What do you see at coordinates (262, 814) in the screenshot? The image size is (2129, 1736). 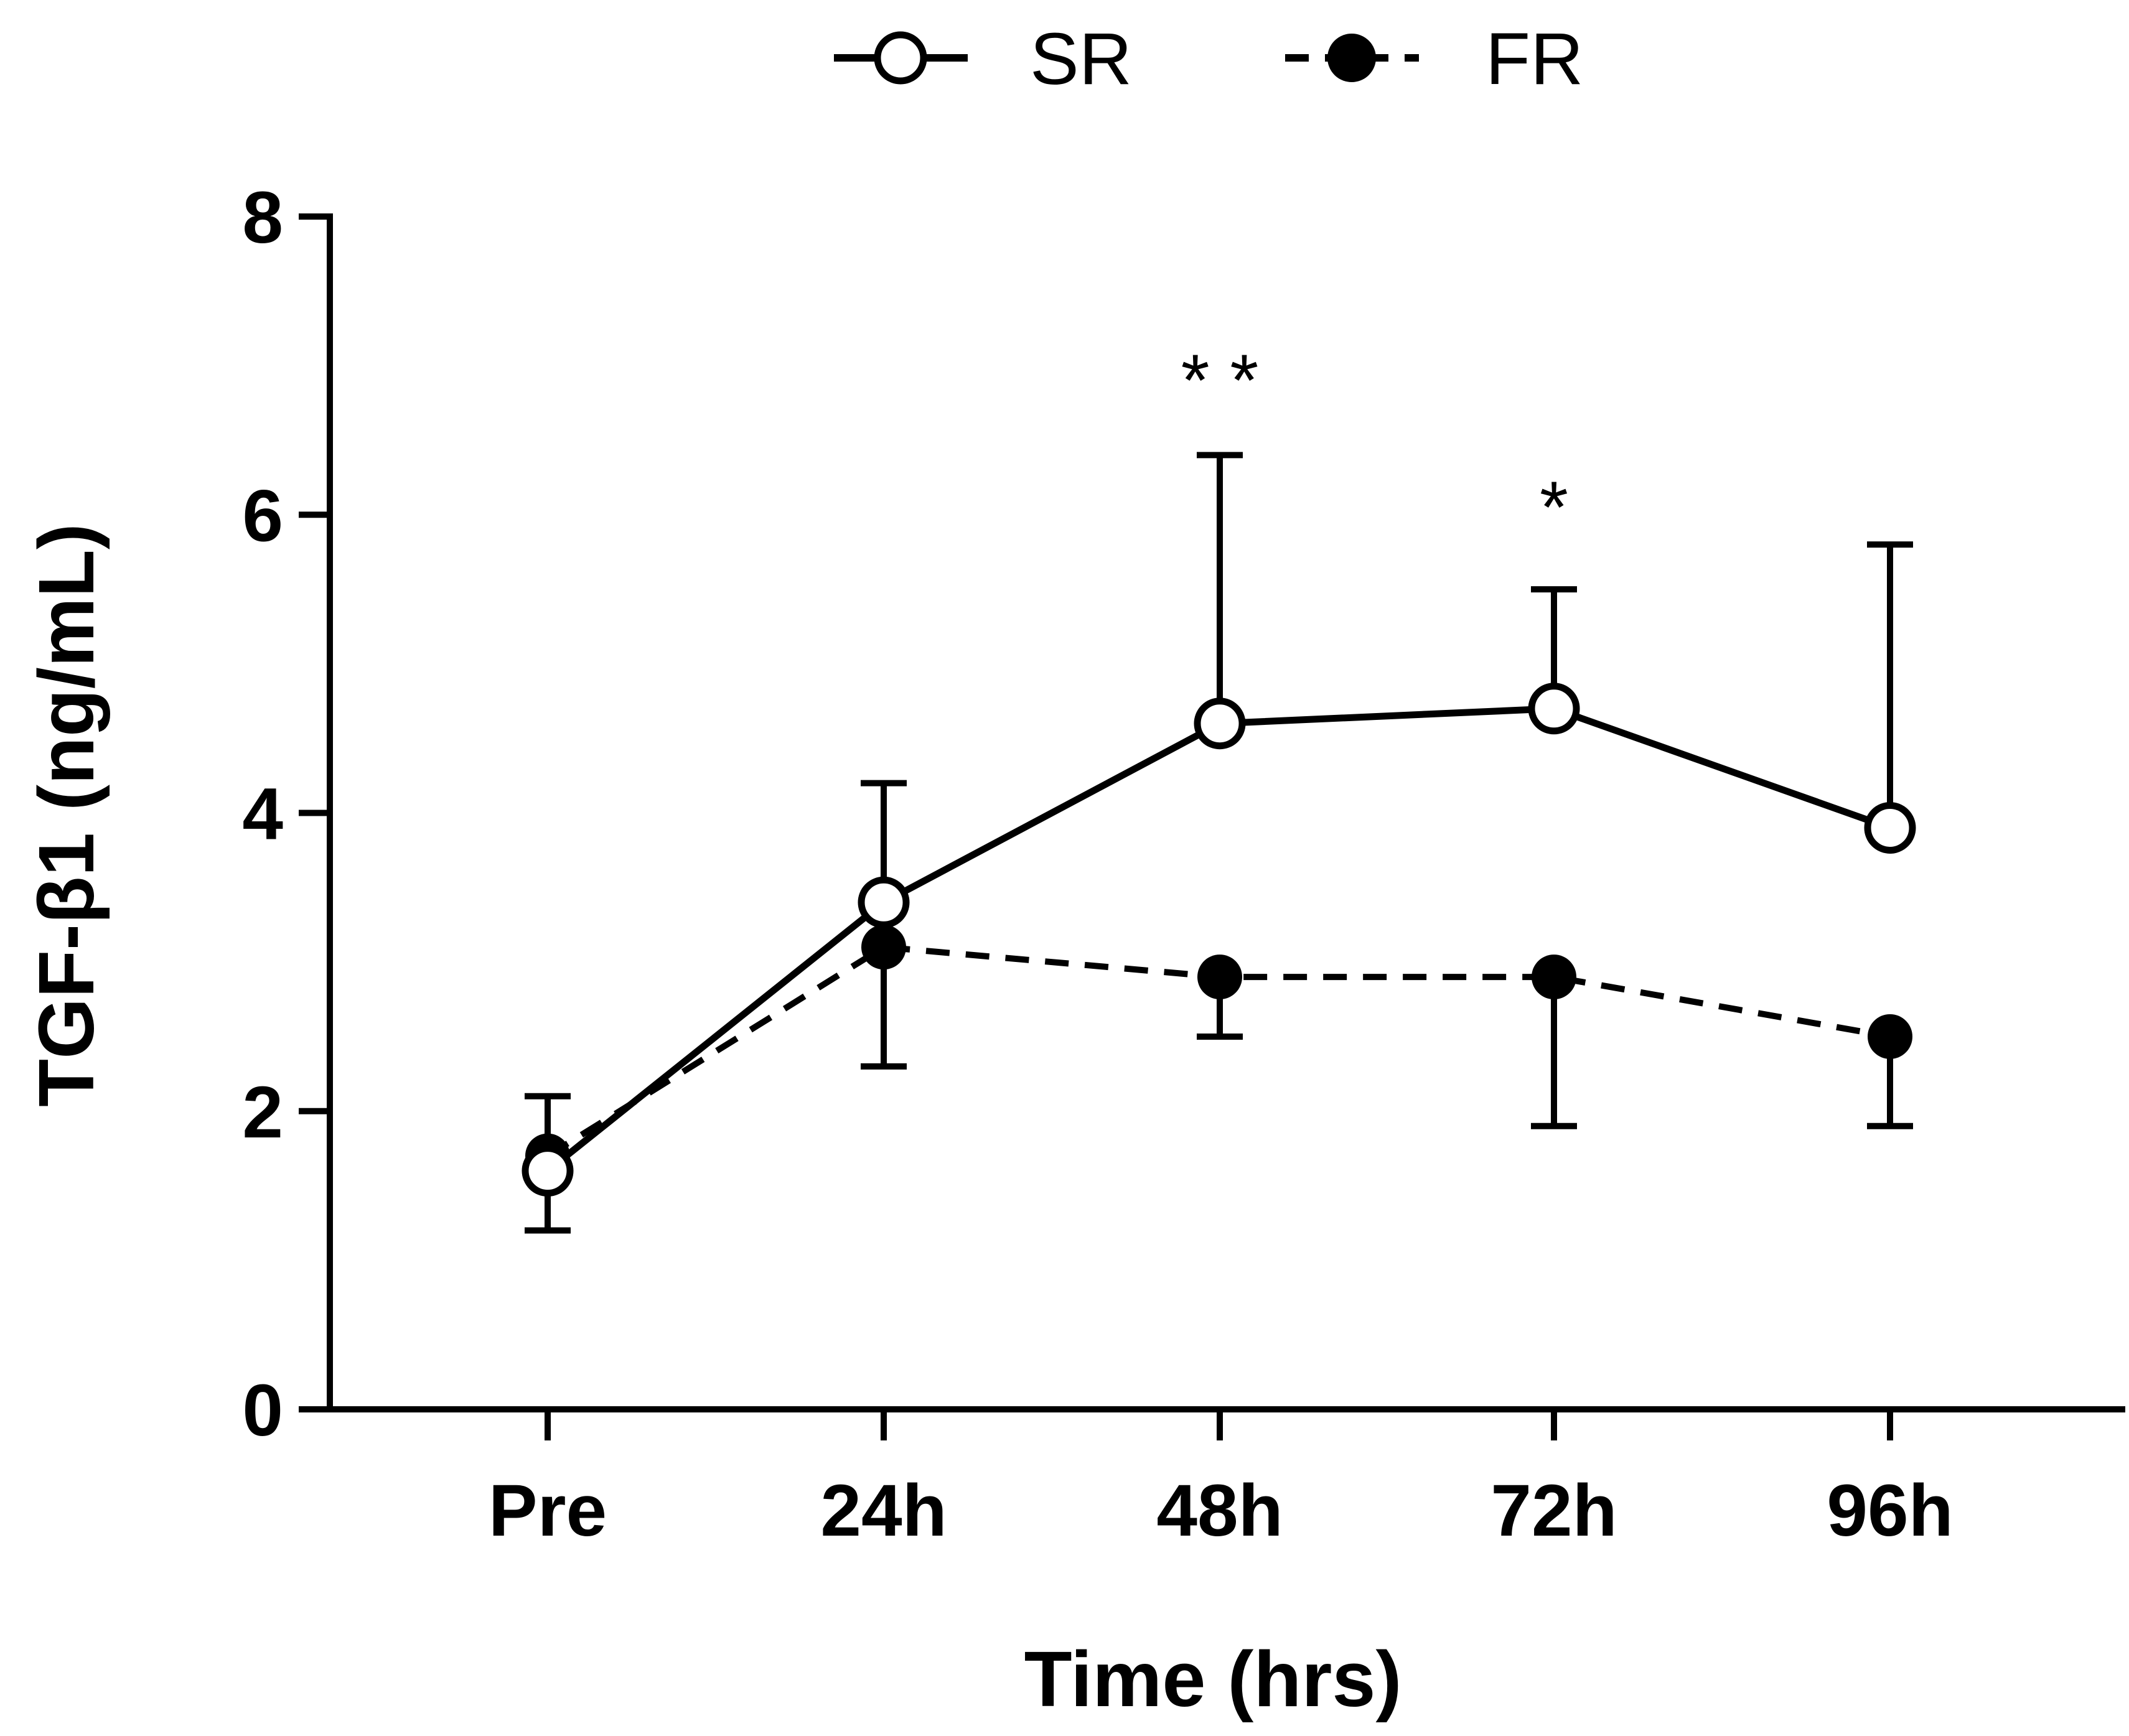 I see `y-tick-label: 4` at bounding box center [262, 814].